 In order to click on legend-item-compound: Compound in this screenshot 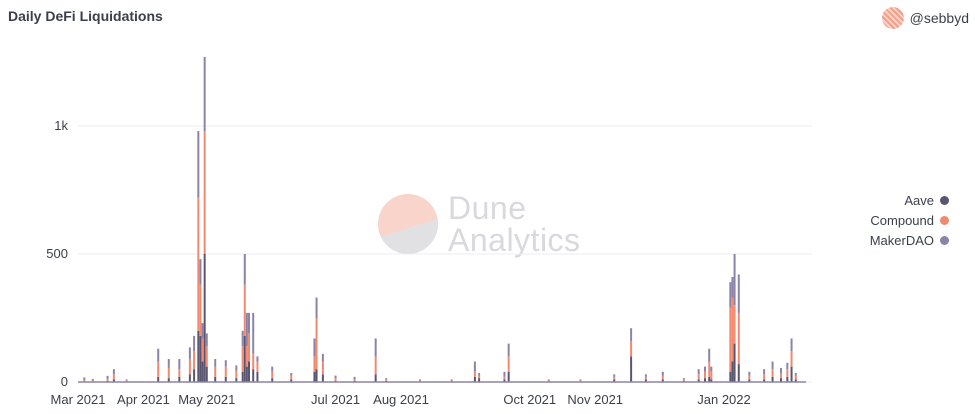, I will do `click(909, 220)`.